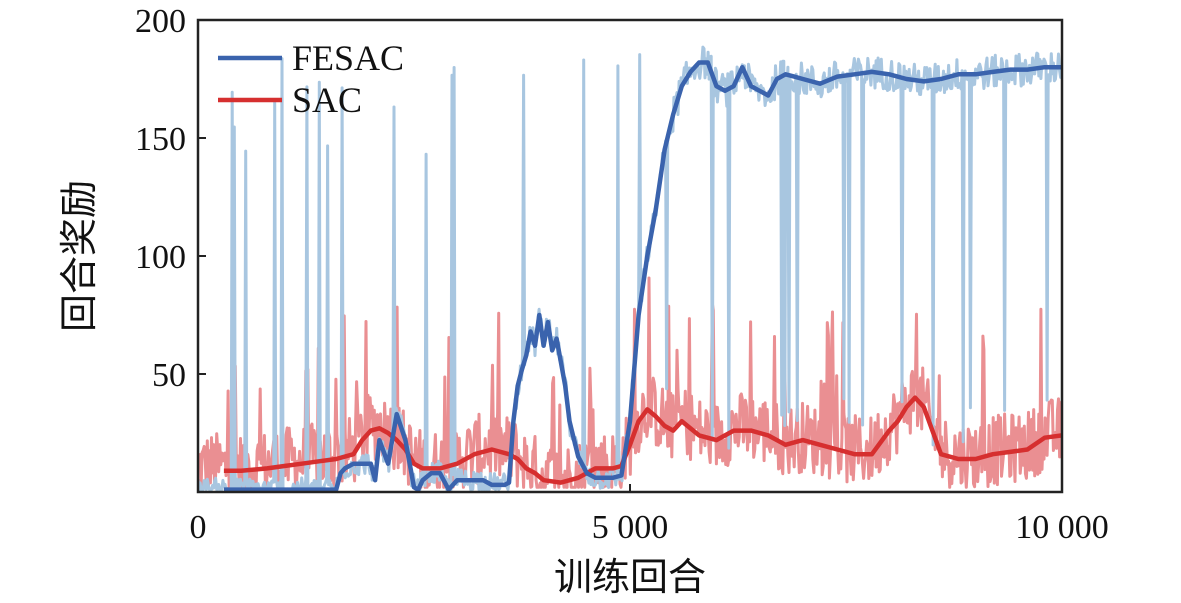 Image resolution: width=1181 pixels, height=603 pixels. Describe the element at coordinates (348, 58) in the screenshot. I see `legend-label: FESAC` at that location.